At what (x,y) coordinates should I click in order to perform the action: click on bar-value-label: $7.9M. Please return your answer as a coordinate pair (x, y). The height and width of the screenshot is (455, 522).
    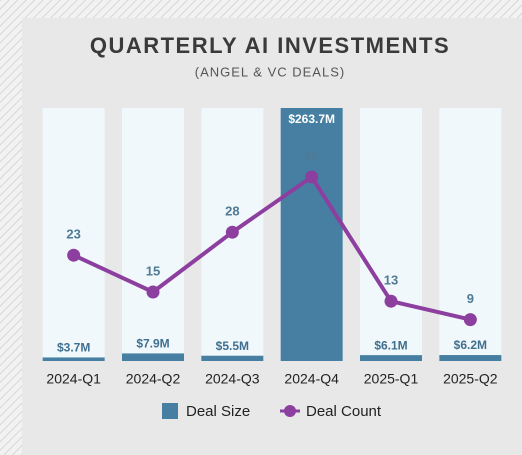
    Looking at the image, I should click on (152, 344).